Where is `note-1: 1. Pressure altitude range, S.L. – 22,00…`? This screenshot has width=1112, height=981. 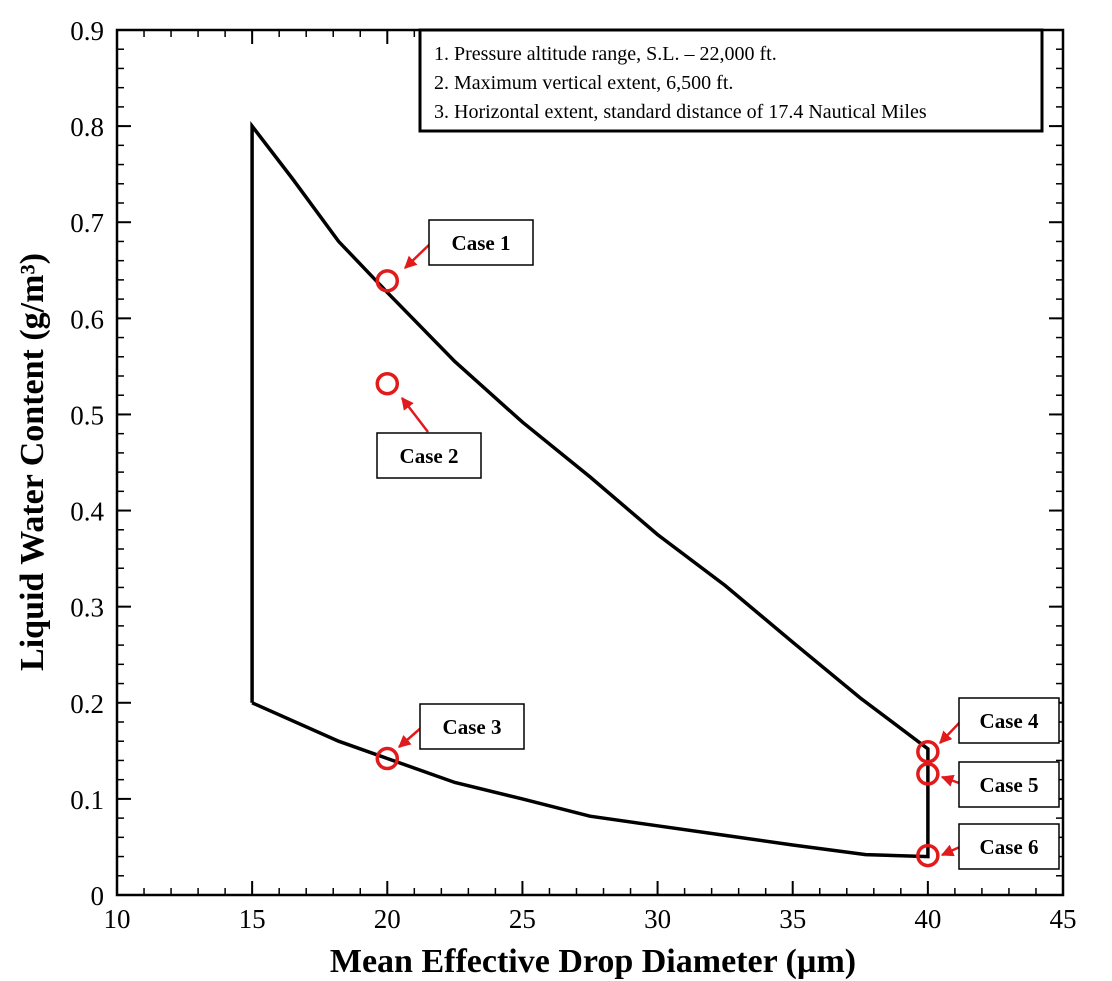 note-1: 1. Pressure altitude range, S.L. – 22,00… is located at coordinates (605, 54).